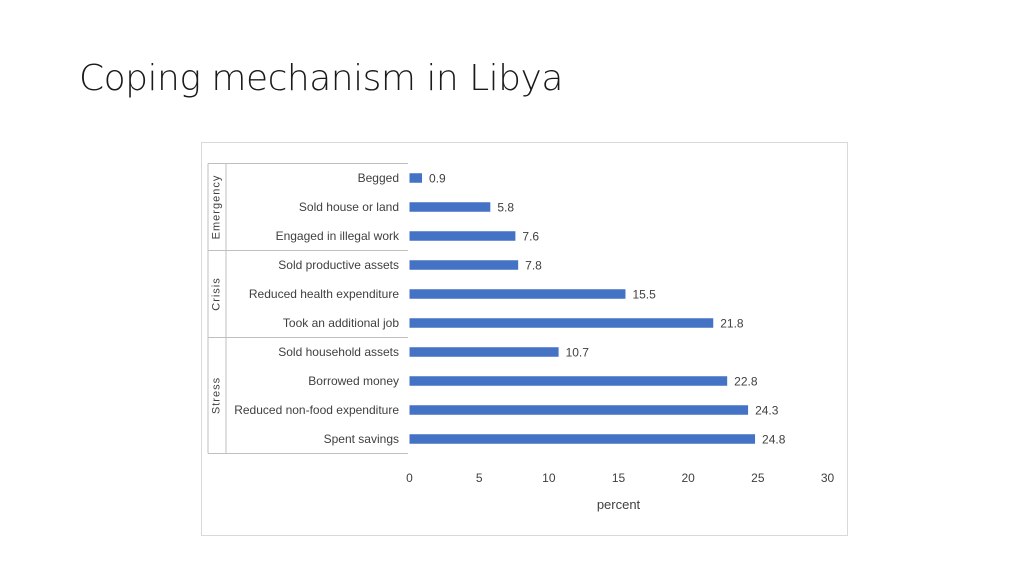  What do you see at coordinates (321, 78) in the screenshot?
I see `slide-title: Coping mechanism in Libya` at bounding box center [321, 78].